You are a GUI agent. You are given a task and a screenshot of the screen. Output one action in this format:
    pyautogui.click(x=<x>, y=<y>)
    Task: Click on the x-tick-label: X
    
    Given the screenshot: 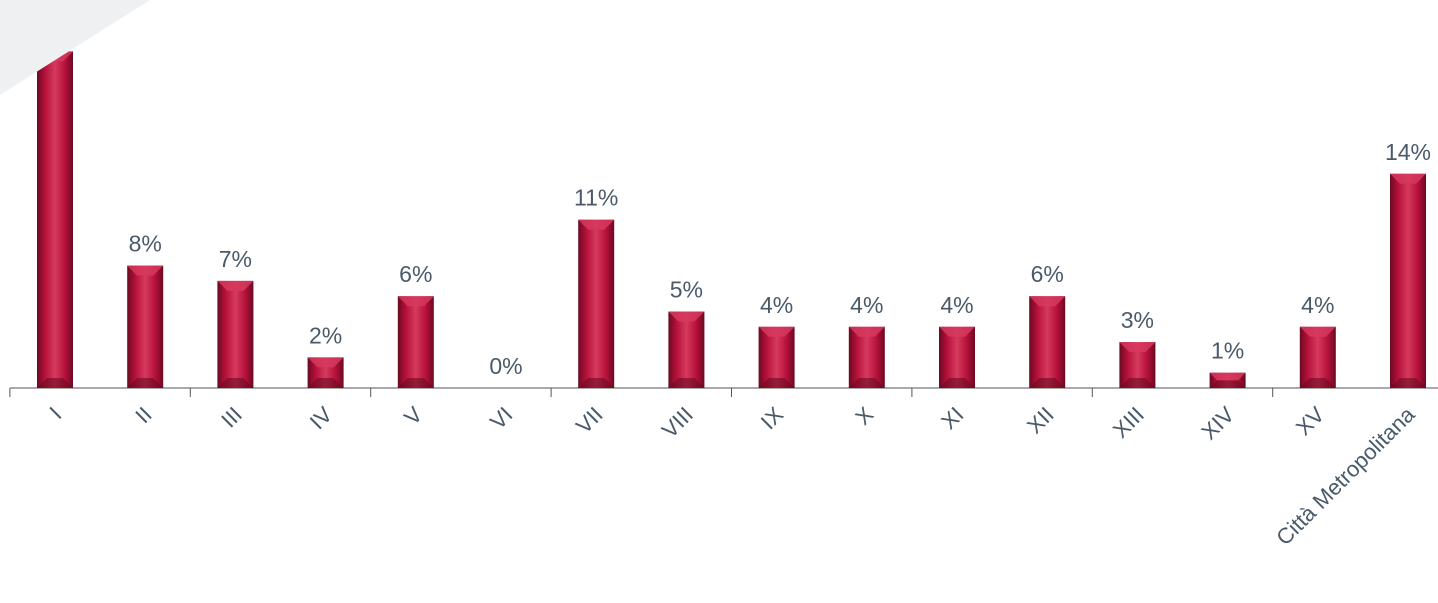 What is the action you would take?
    pyautogui.click(x=864, y=416)
    